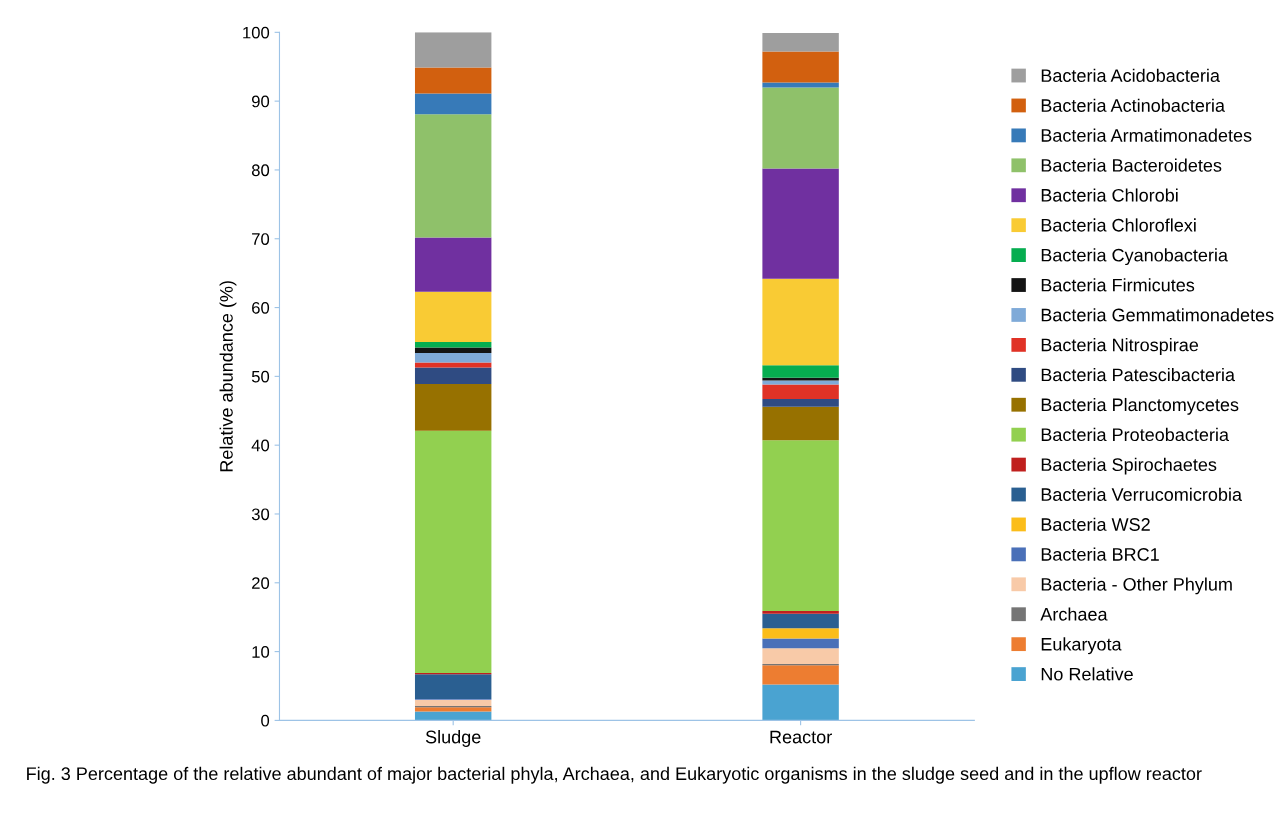 This screenshot has height=829, width=1282. Describe the element at coordinates (1095, 524) in the screenshot. I see `legend-label: Bacteria WS2` at that location.